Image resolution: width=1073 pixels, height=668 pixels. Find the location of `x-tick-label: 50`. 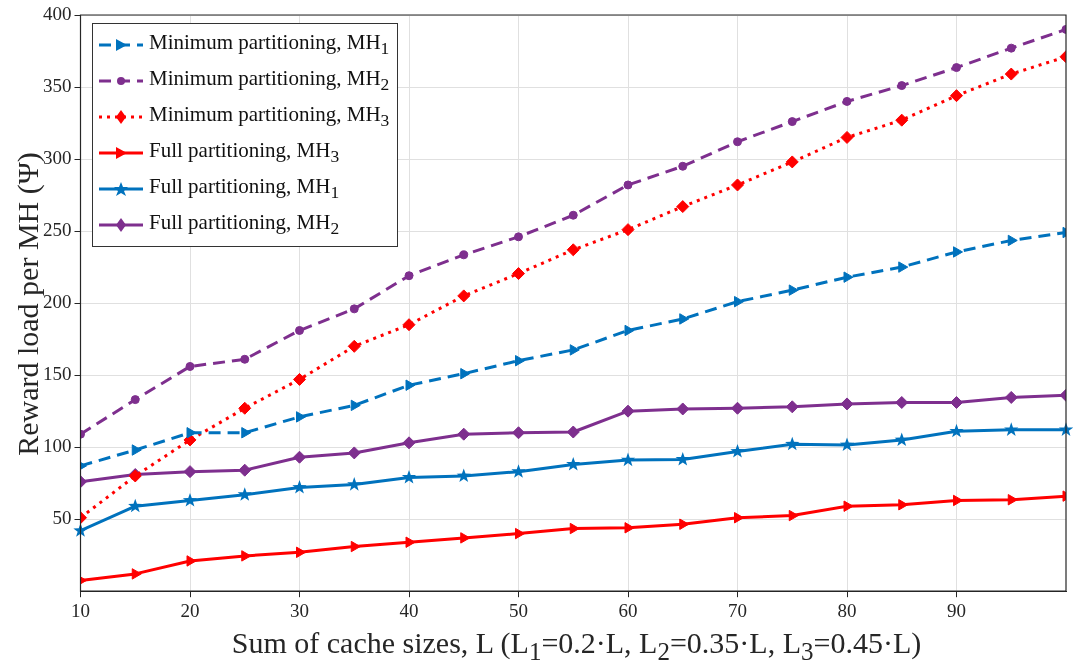

x-tick-label: 50 is located at coordinates (518, 610).